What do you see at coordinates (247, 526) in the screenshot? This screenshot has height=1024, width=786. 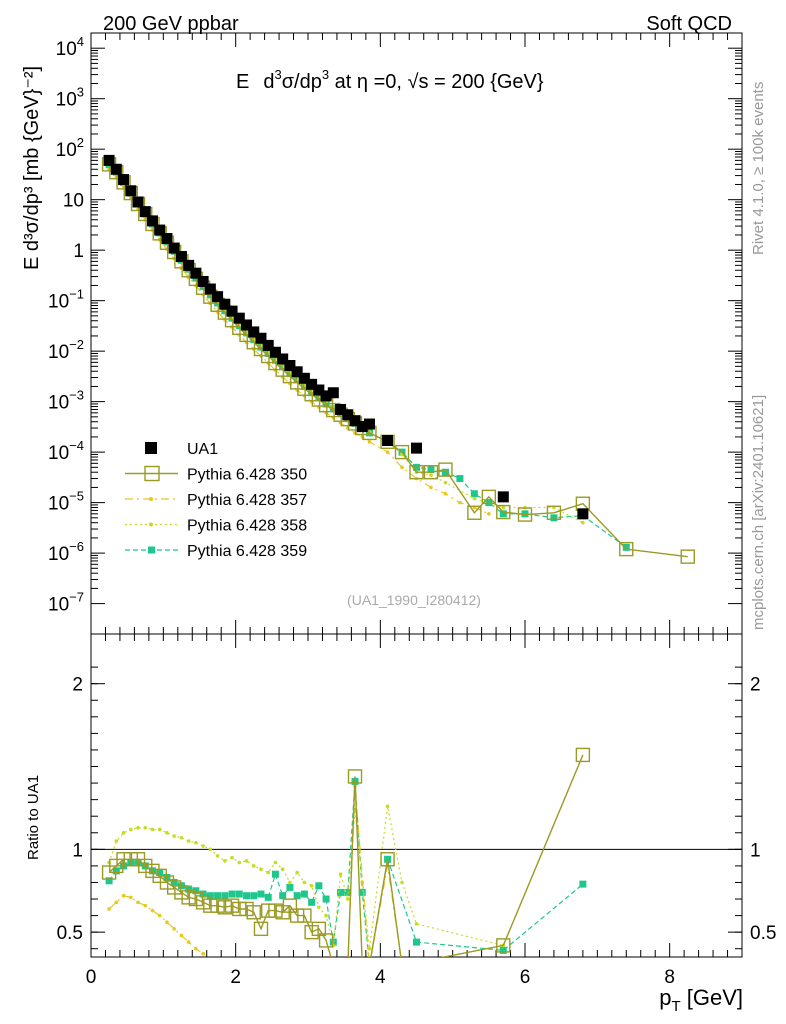 I see `legend-label-p358: Pythia 6.428 358` at bounding box center [247, 526].